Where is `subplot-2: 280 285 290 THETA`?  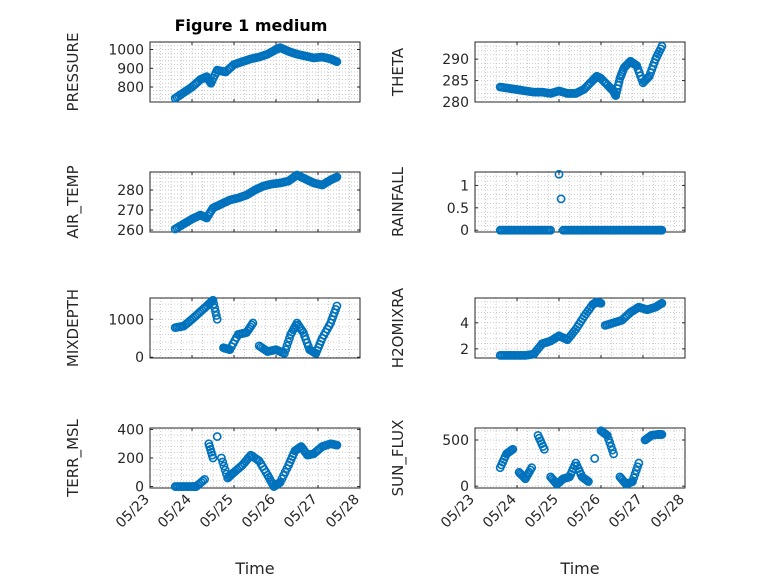 subplot-2: 280 285 290 THETA is located at coordinates (537, 76).